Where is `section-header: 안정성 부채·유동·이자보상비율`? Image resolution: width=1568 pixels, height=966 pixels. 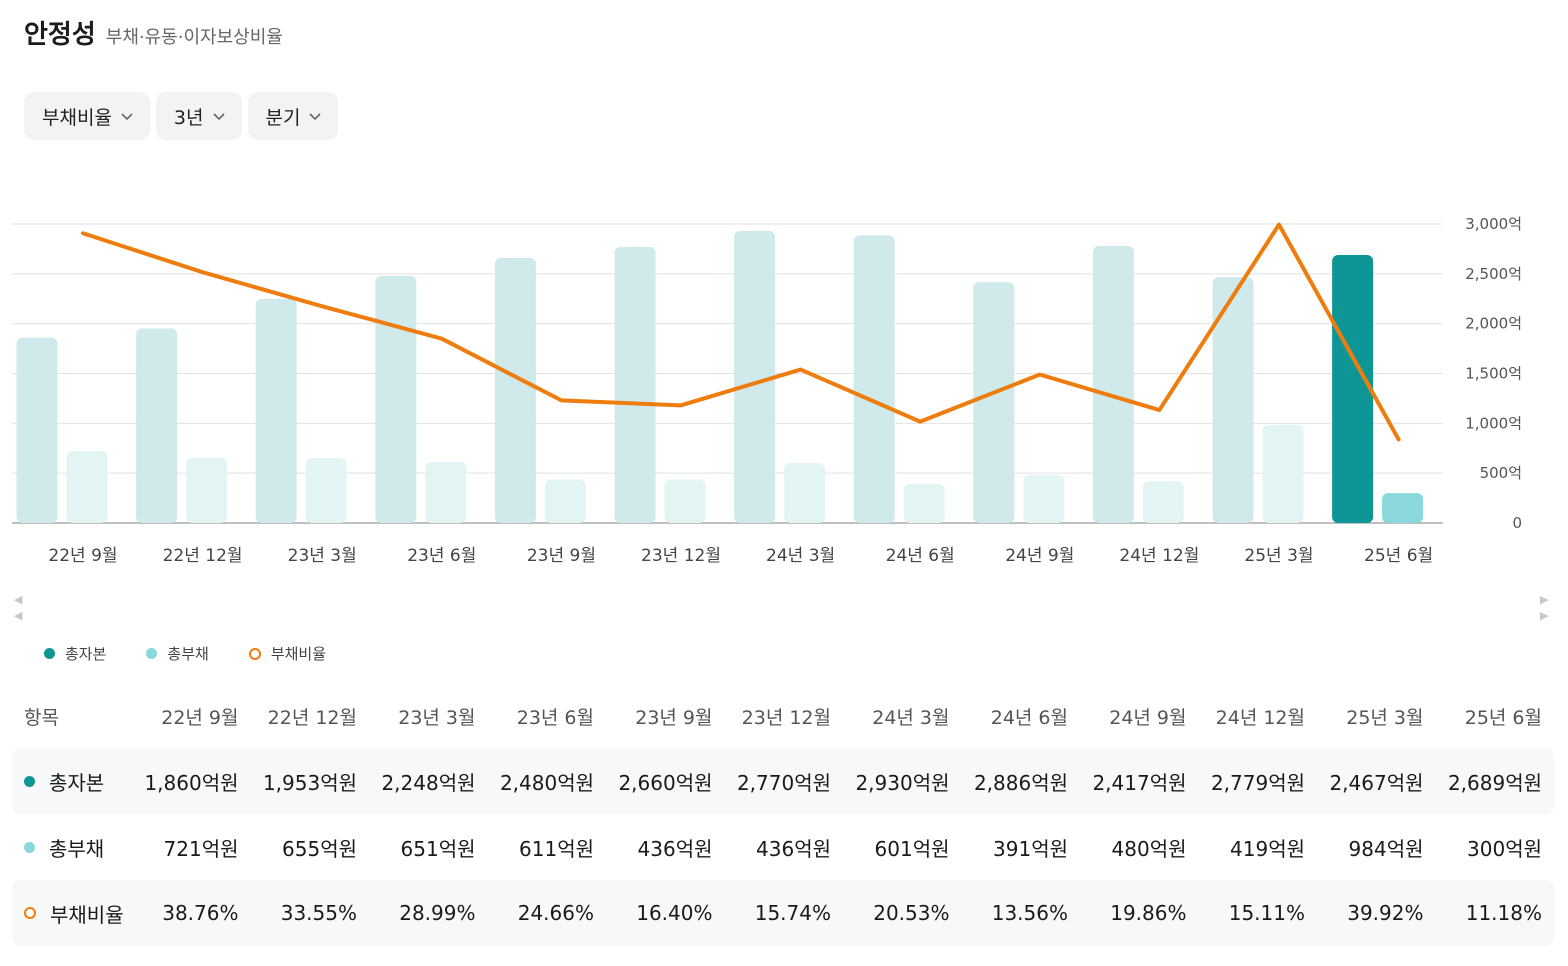 section-header: 안정성 부채·유동·이자보상비율 is located at coordinates (153, 32).